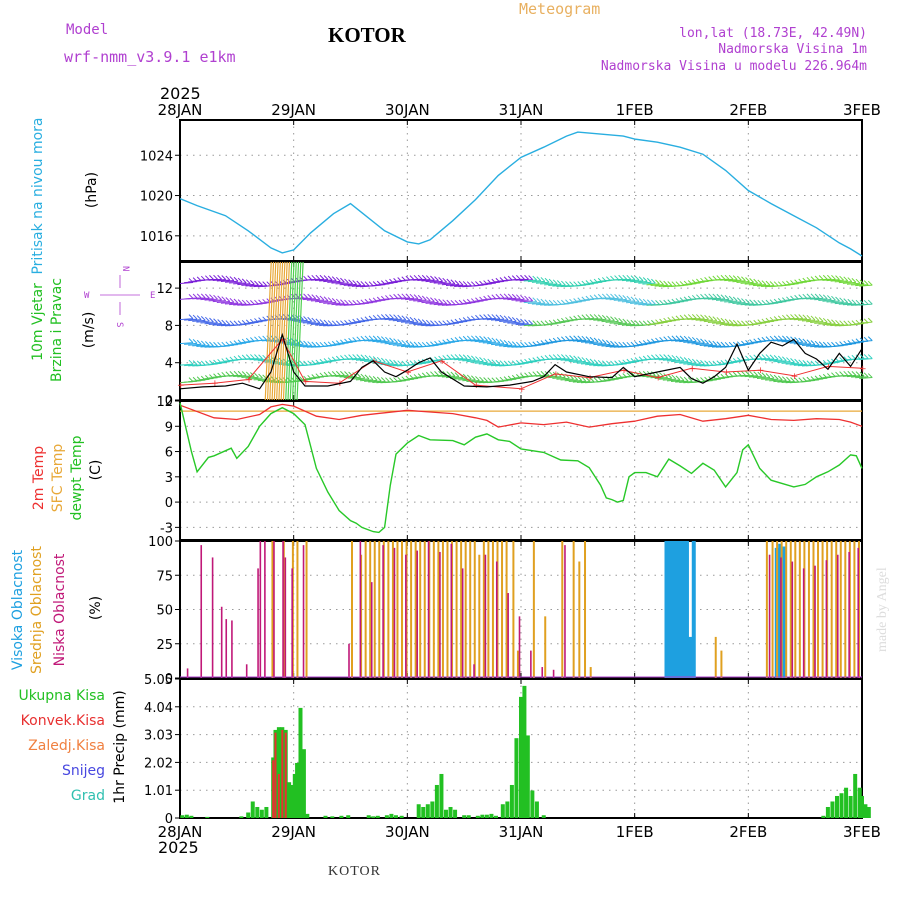  Describe the element at coordinates (505, 611) in the screenshot. I see `cloud-panel: 0 25 50 75 100` at that location.